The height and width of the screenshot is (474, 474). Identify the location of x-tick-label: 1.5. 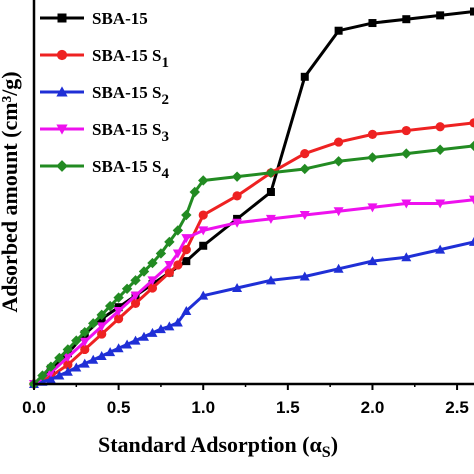
(288, 407).